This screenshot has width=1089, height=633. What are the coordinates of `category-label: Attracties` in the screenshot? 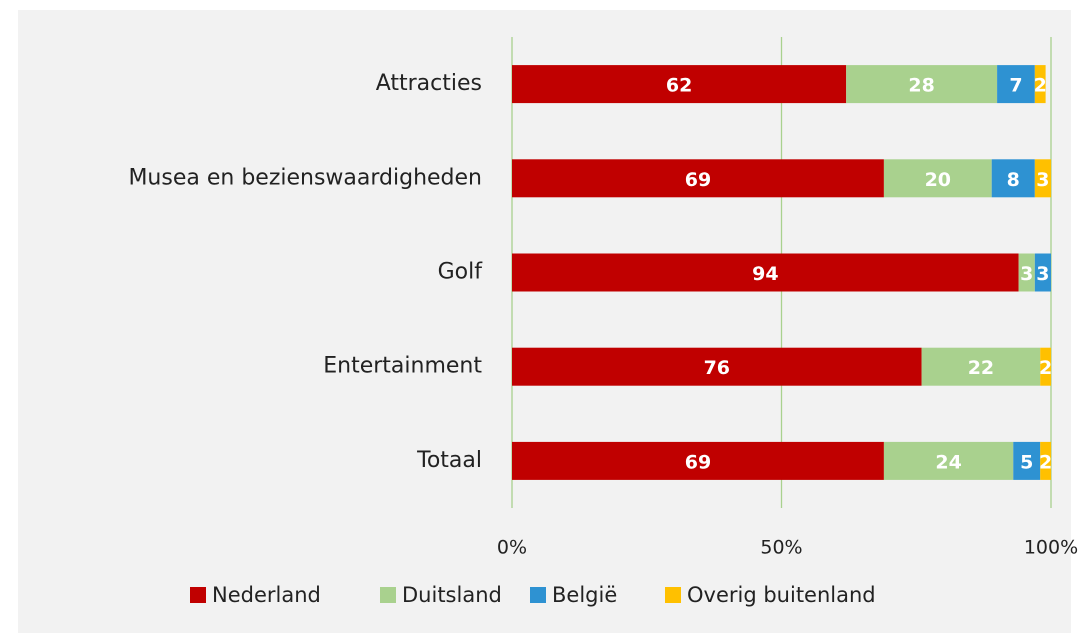 It's located at (429, 83).